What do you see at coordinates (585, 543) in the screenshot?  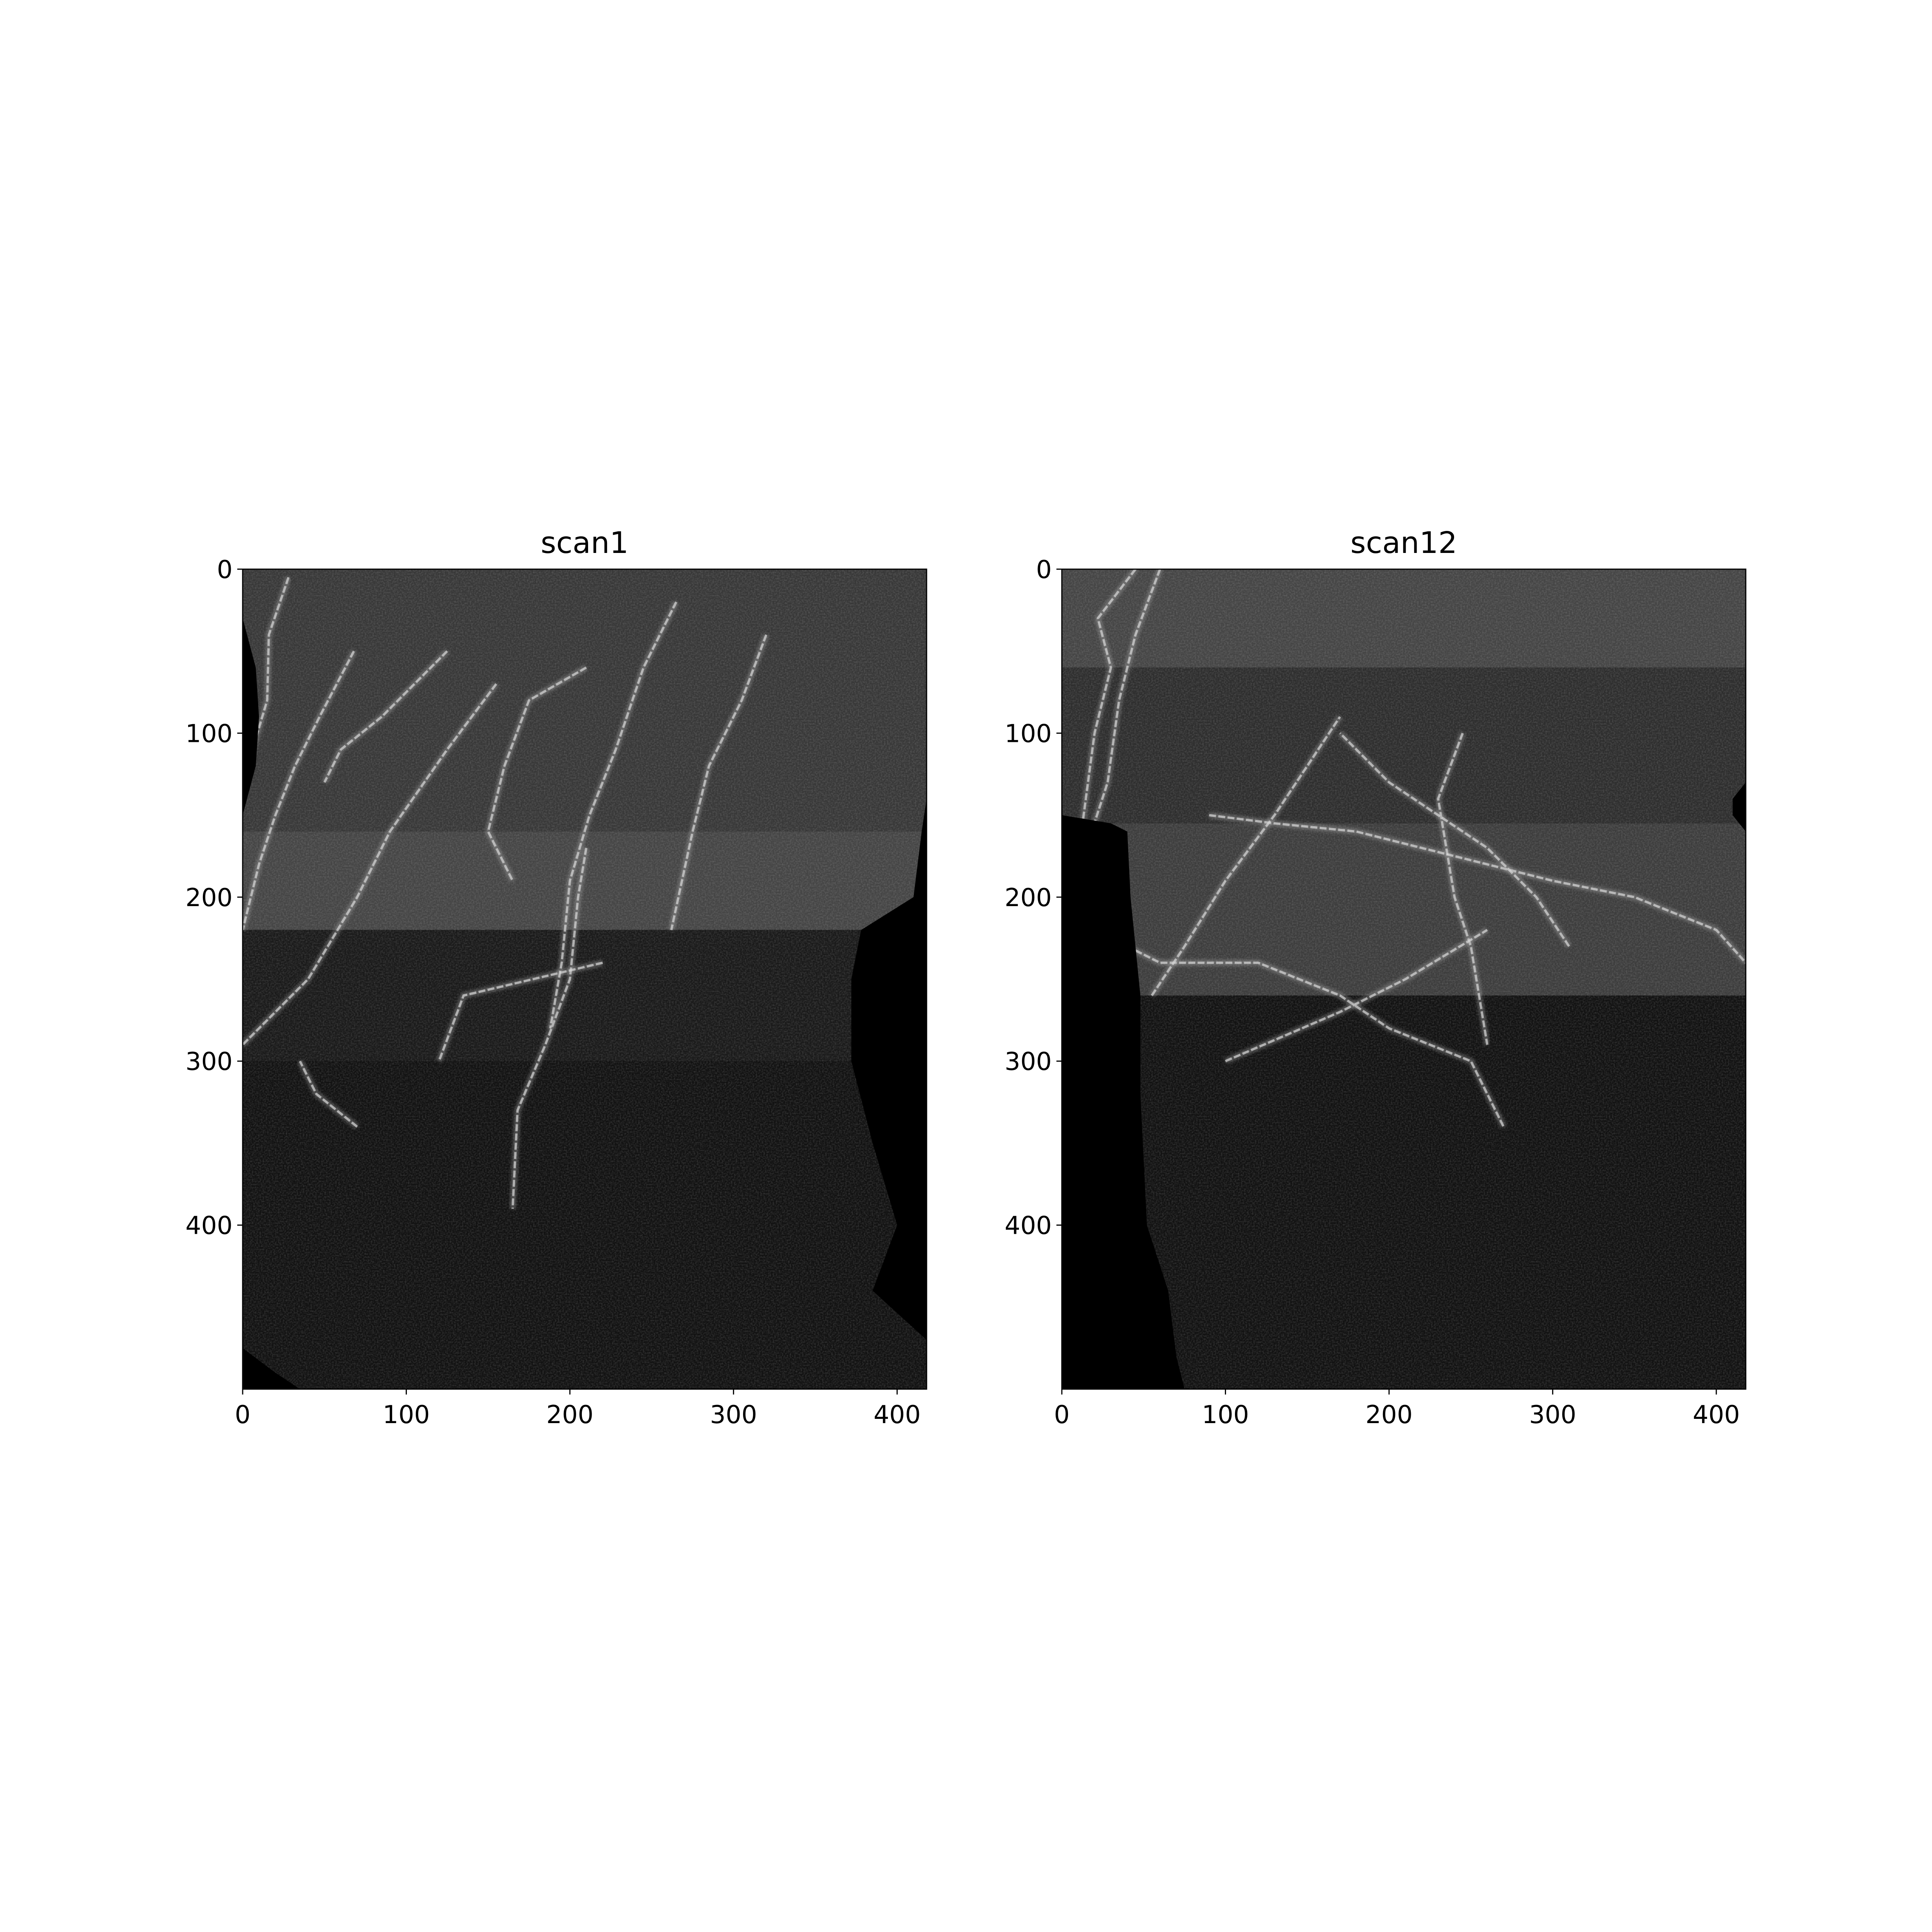 I see `scan1-title: scan1` at bounding box center [585, 543].